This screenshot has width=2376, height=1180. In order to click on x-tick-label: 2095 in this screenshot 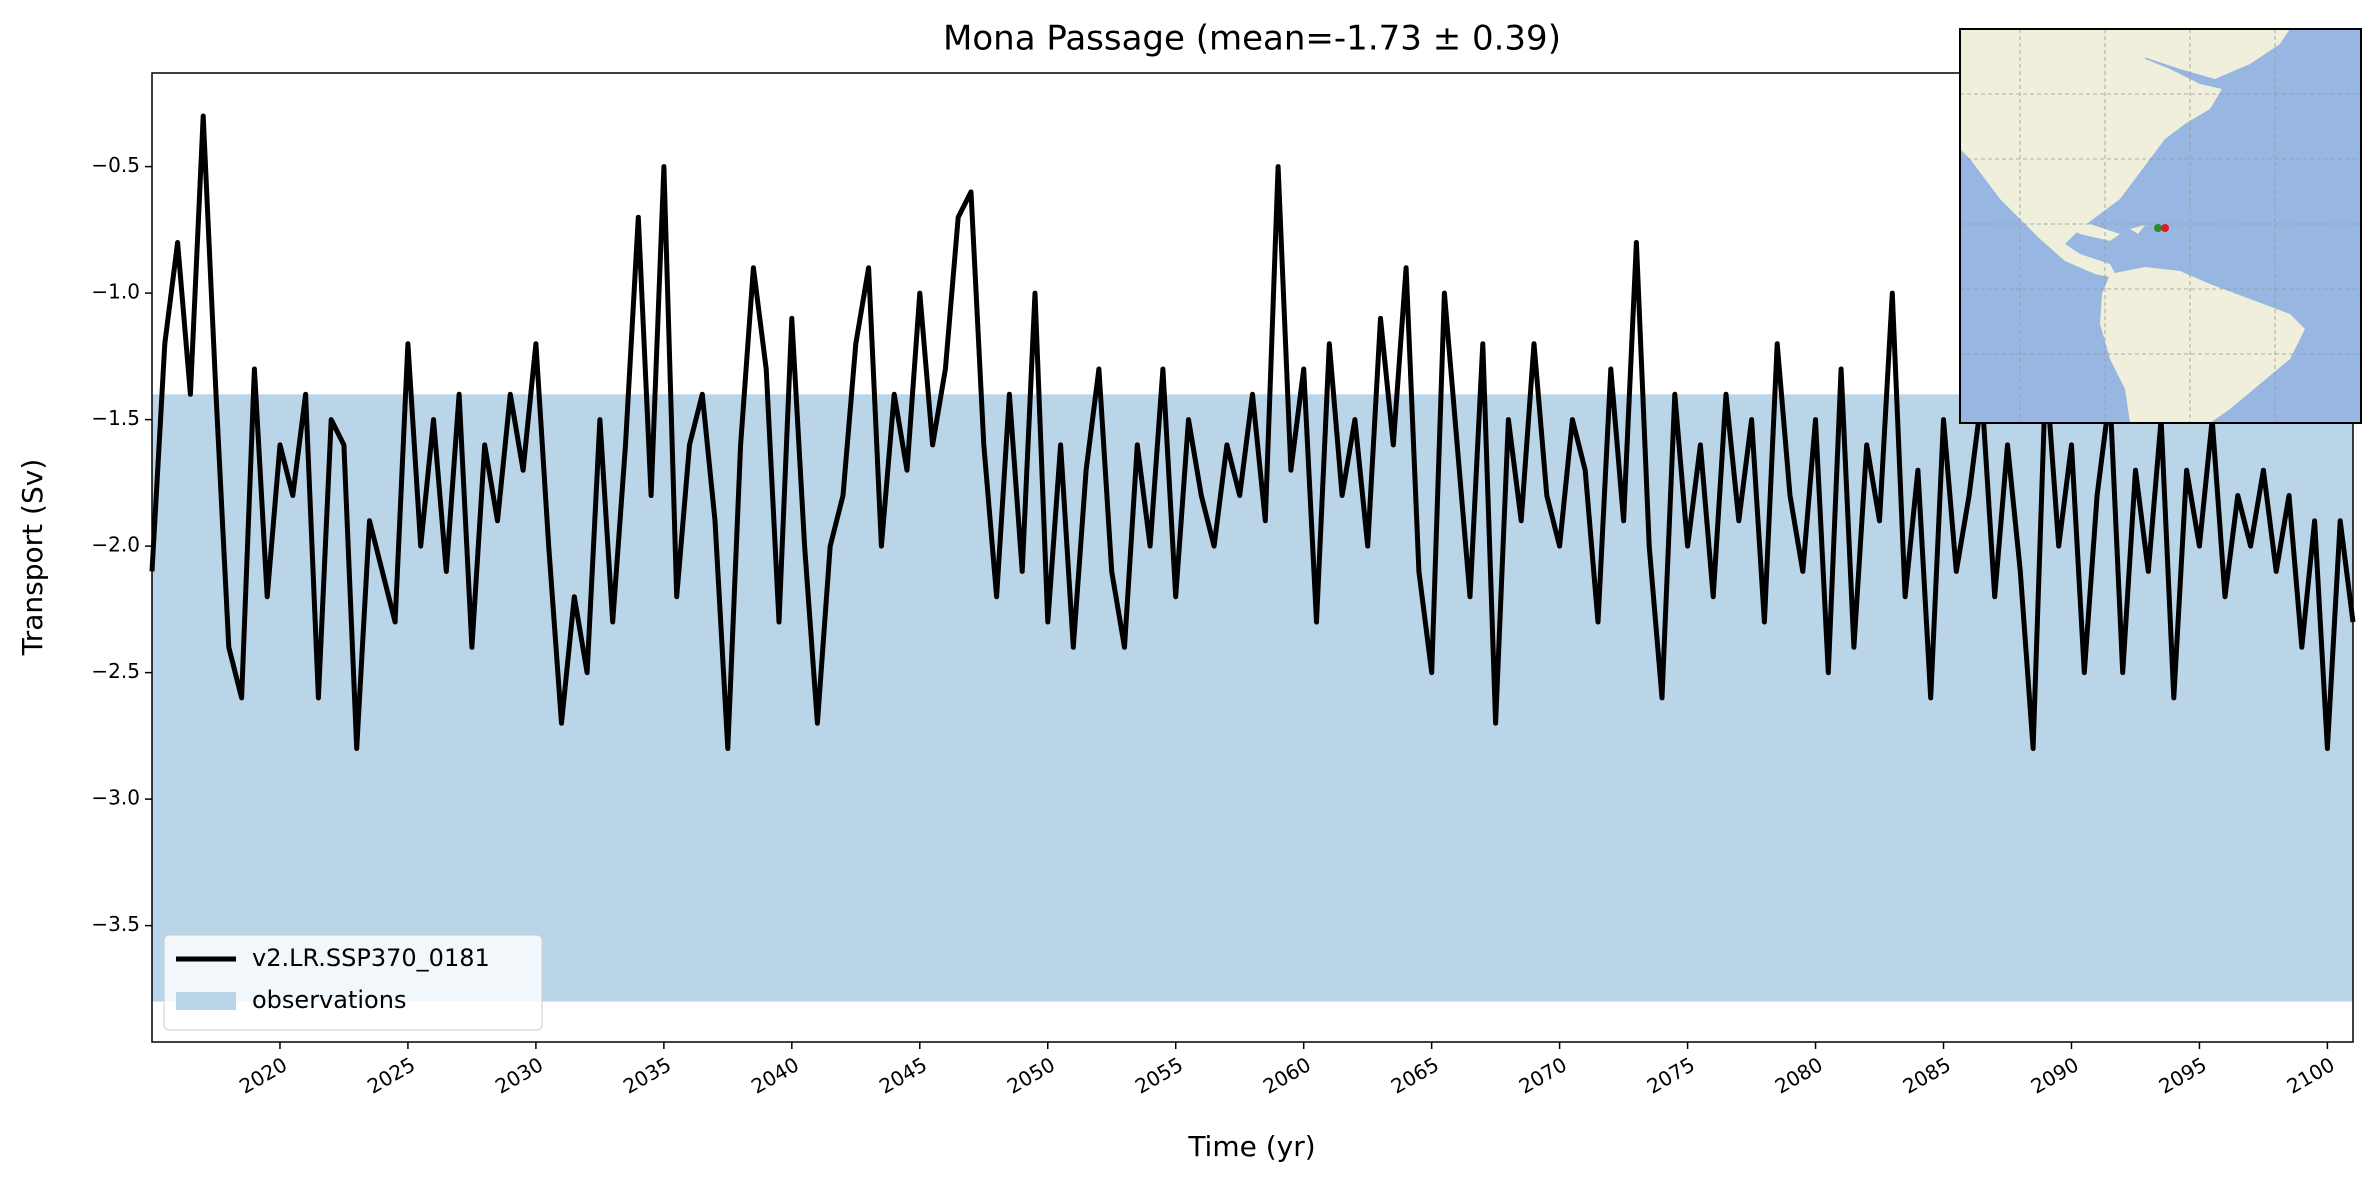, I will do `click(2183, 1075)`.